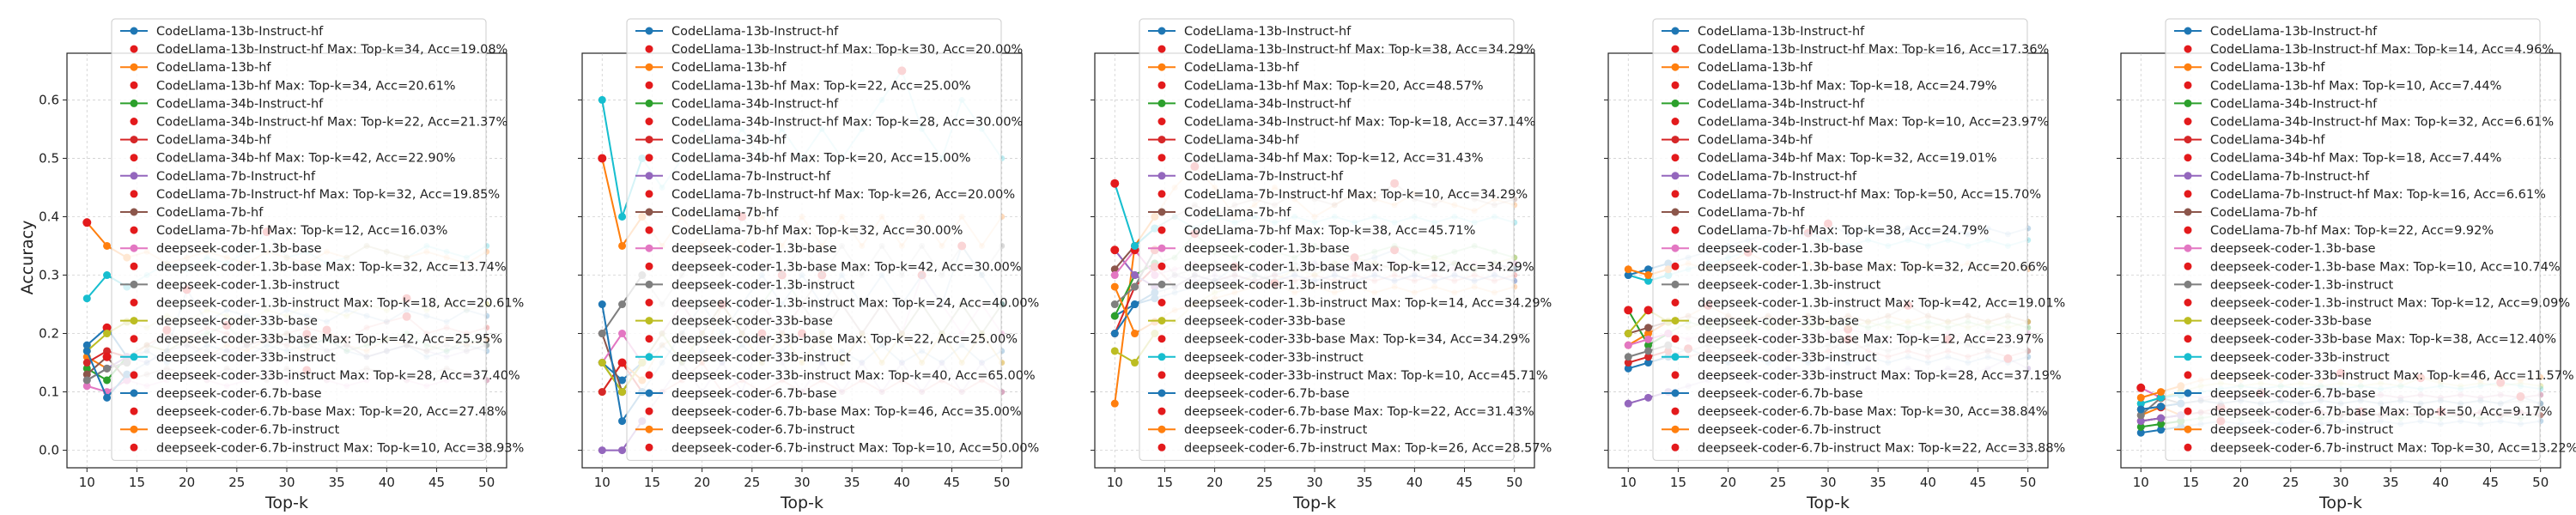 This screenshot has height=515, width=2576. Describe the element at coordinates (729, 141) in the screenshot. I see `legend-entry: CodeLlama-34b-hf` at that location.